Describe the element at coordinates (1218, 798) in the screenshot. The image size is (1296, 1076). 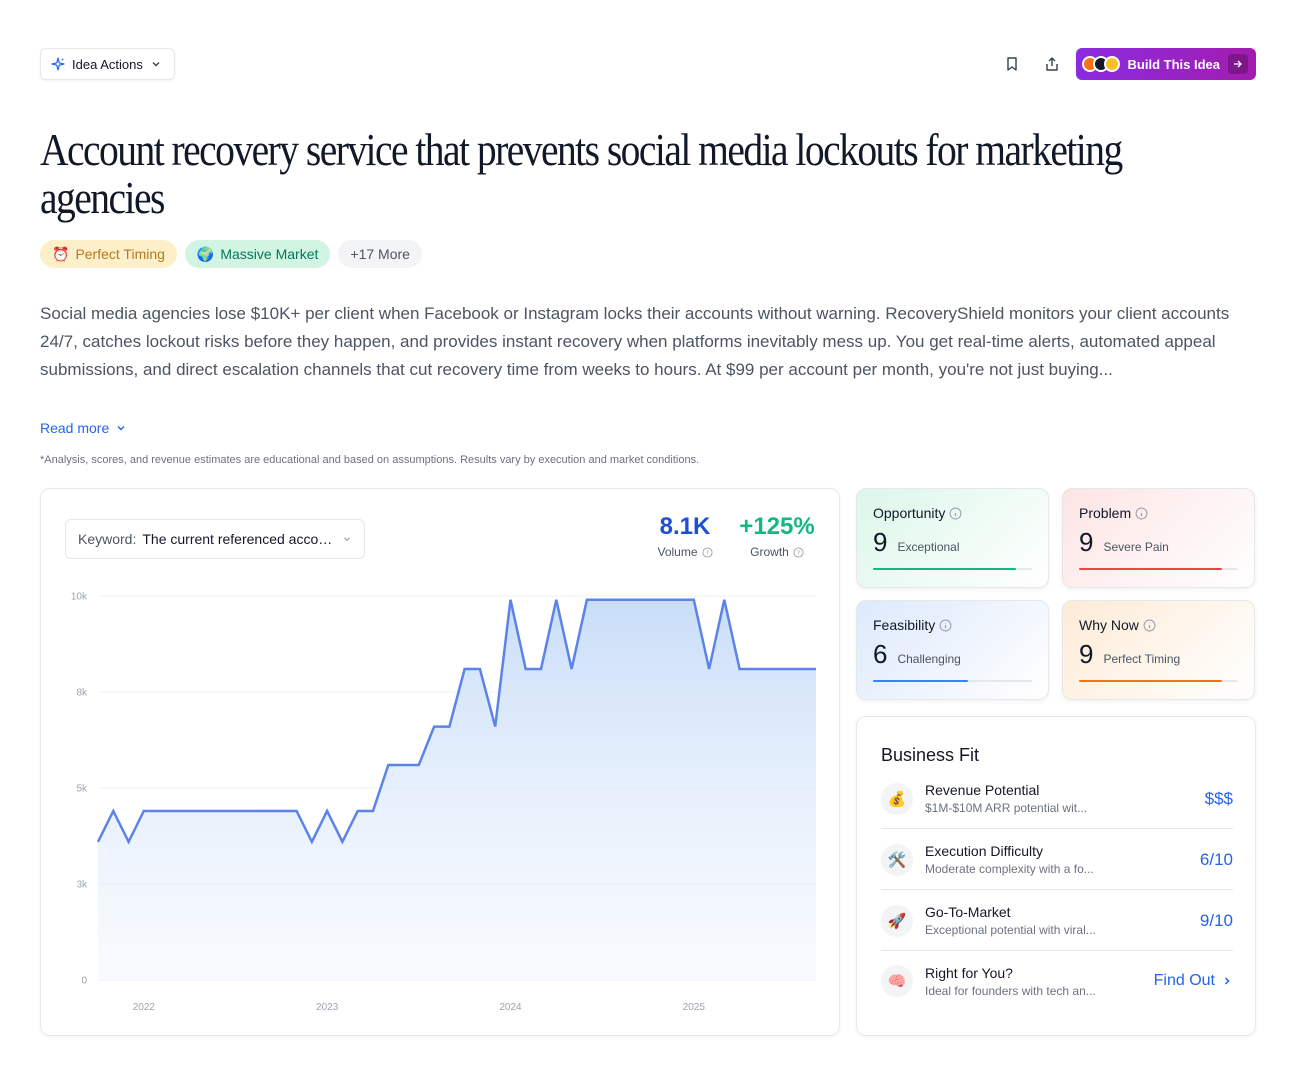
I see `row-value: $$$` at that location.